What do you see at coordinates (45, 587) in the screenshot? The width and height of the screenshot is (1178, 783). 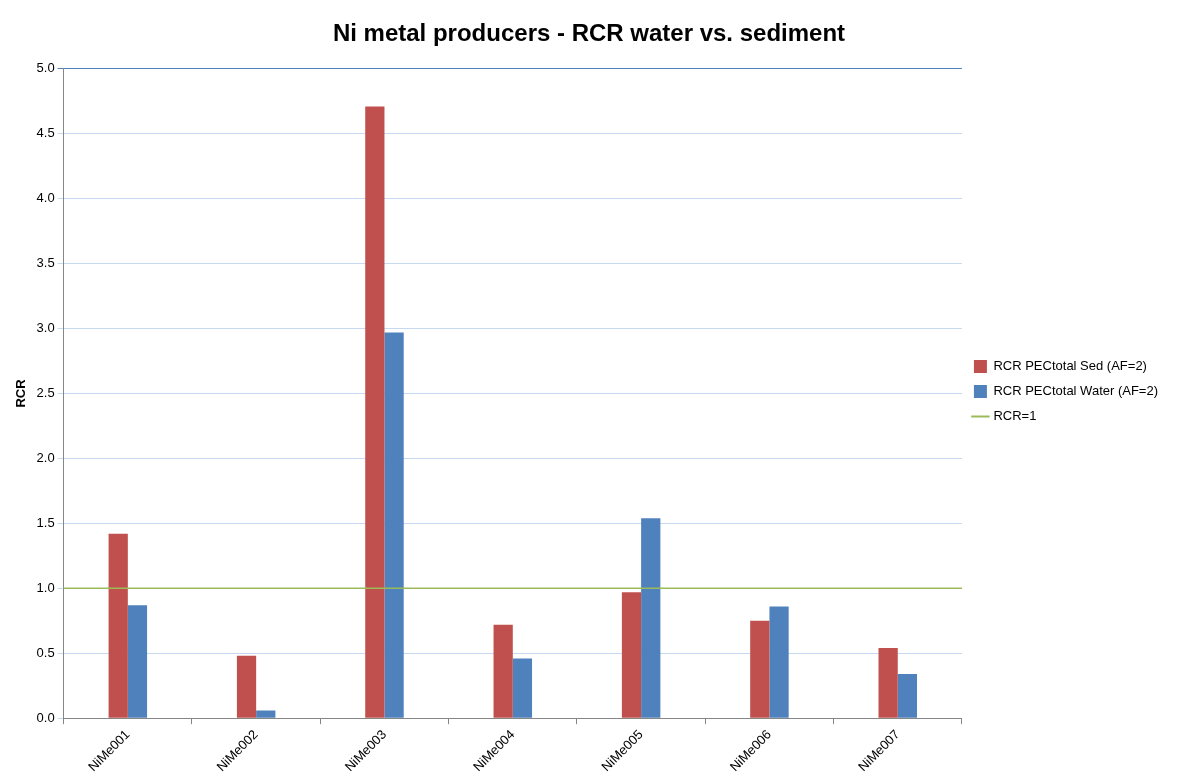 I see `y-tick-label: 1.0` at bounding box center [45, 587].